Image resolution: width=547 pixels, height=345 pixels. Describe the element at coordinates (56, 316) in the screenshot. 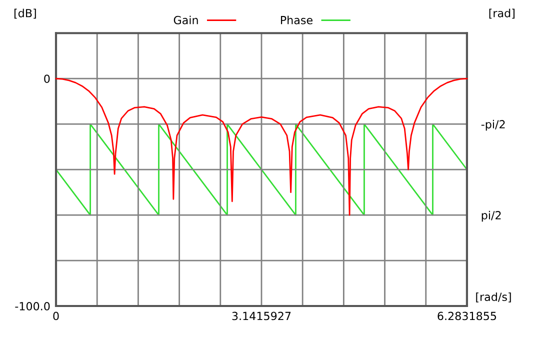

I see `x-tick-label: 0` at that location.